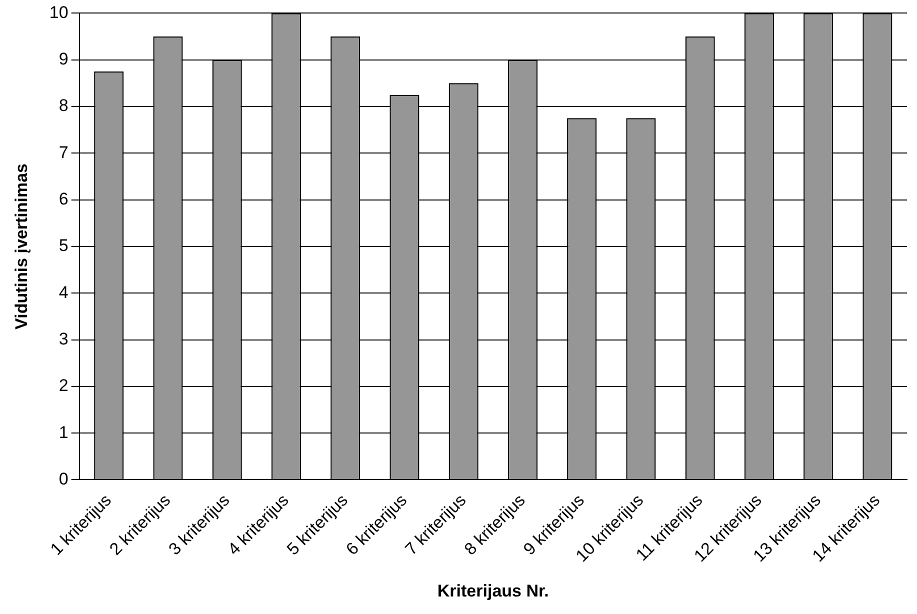 The width and height of the screenshot is (917, 614). I want to click on y-tick-label: 6, so click(63, 198).